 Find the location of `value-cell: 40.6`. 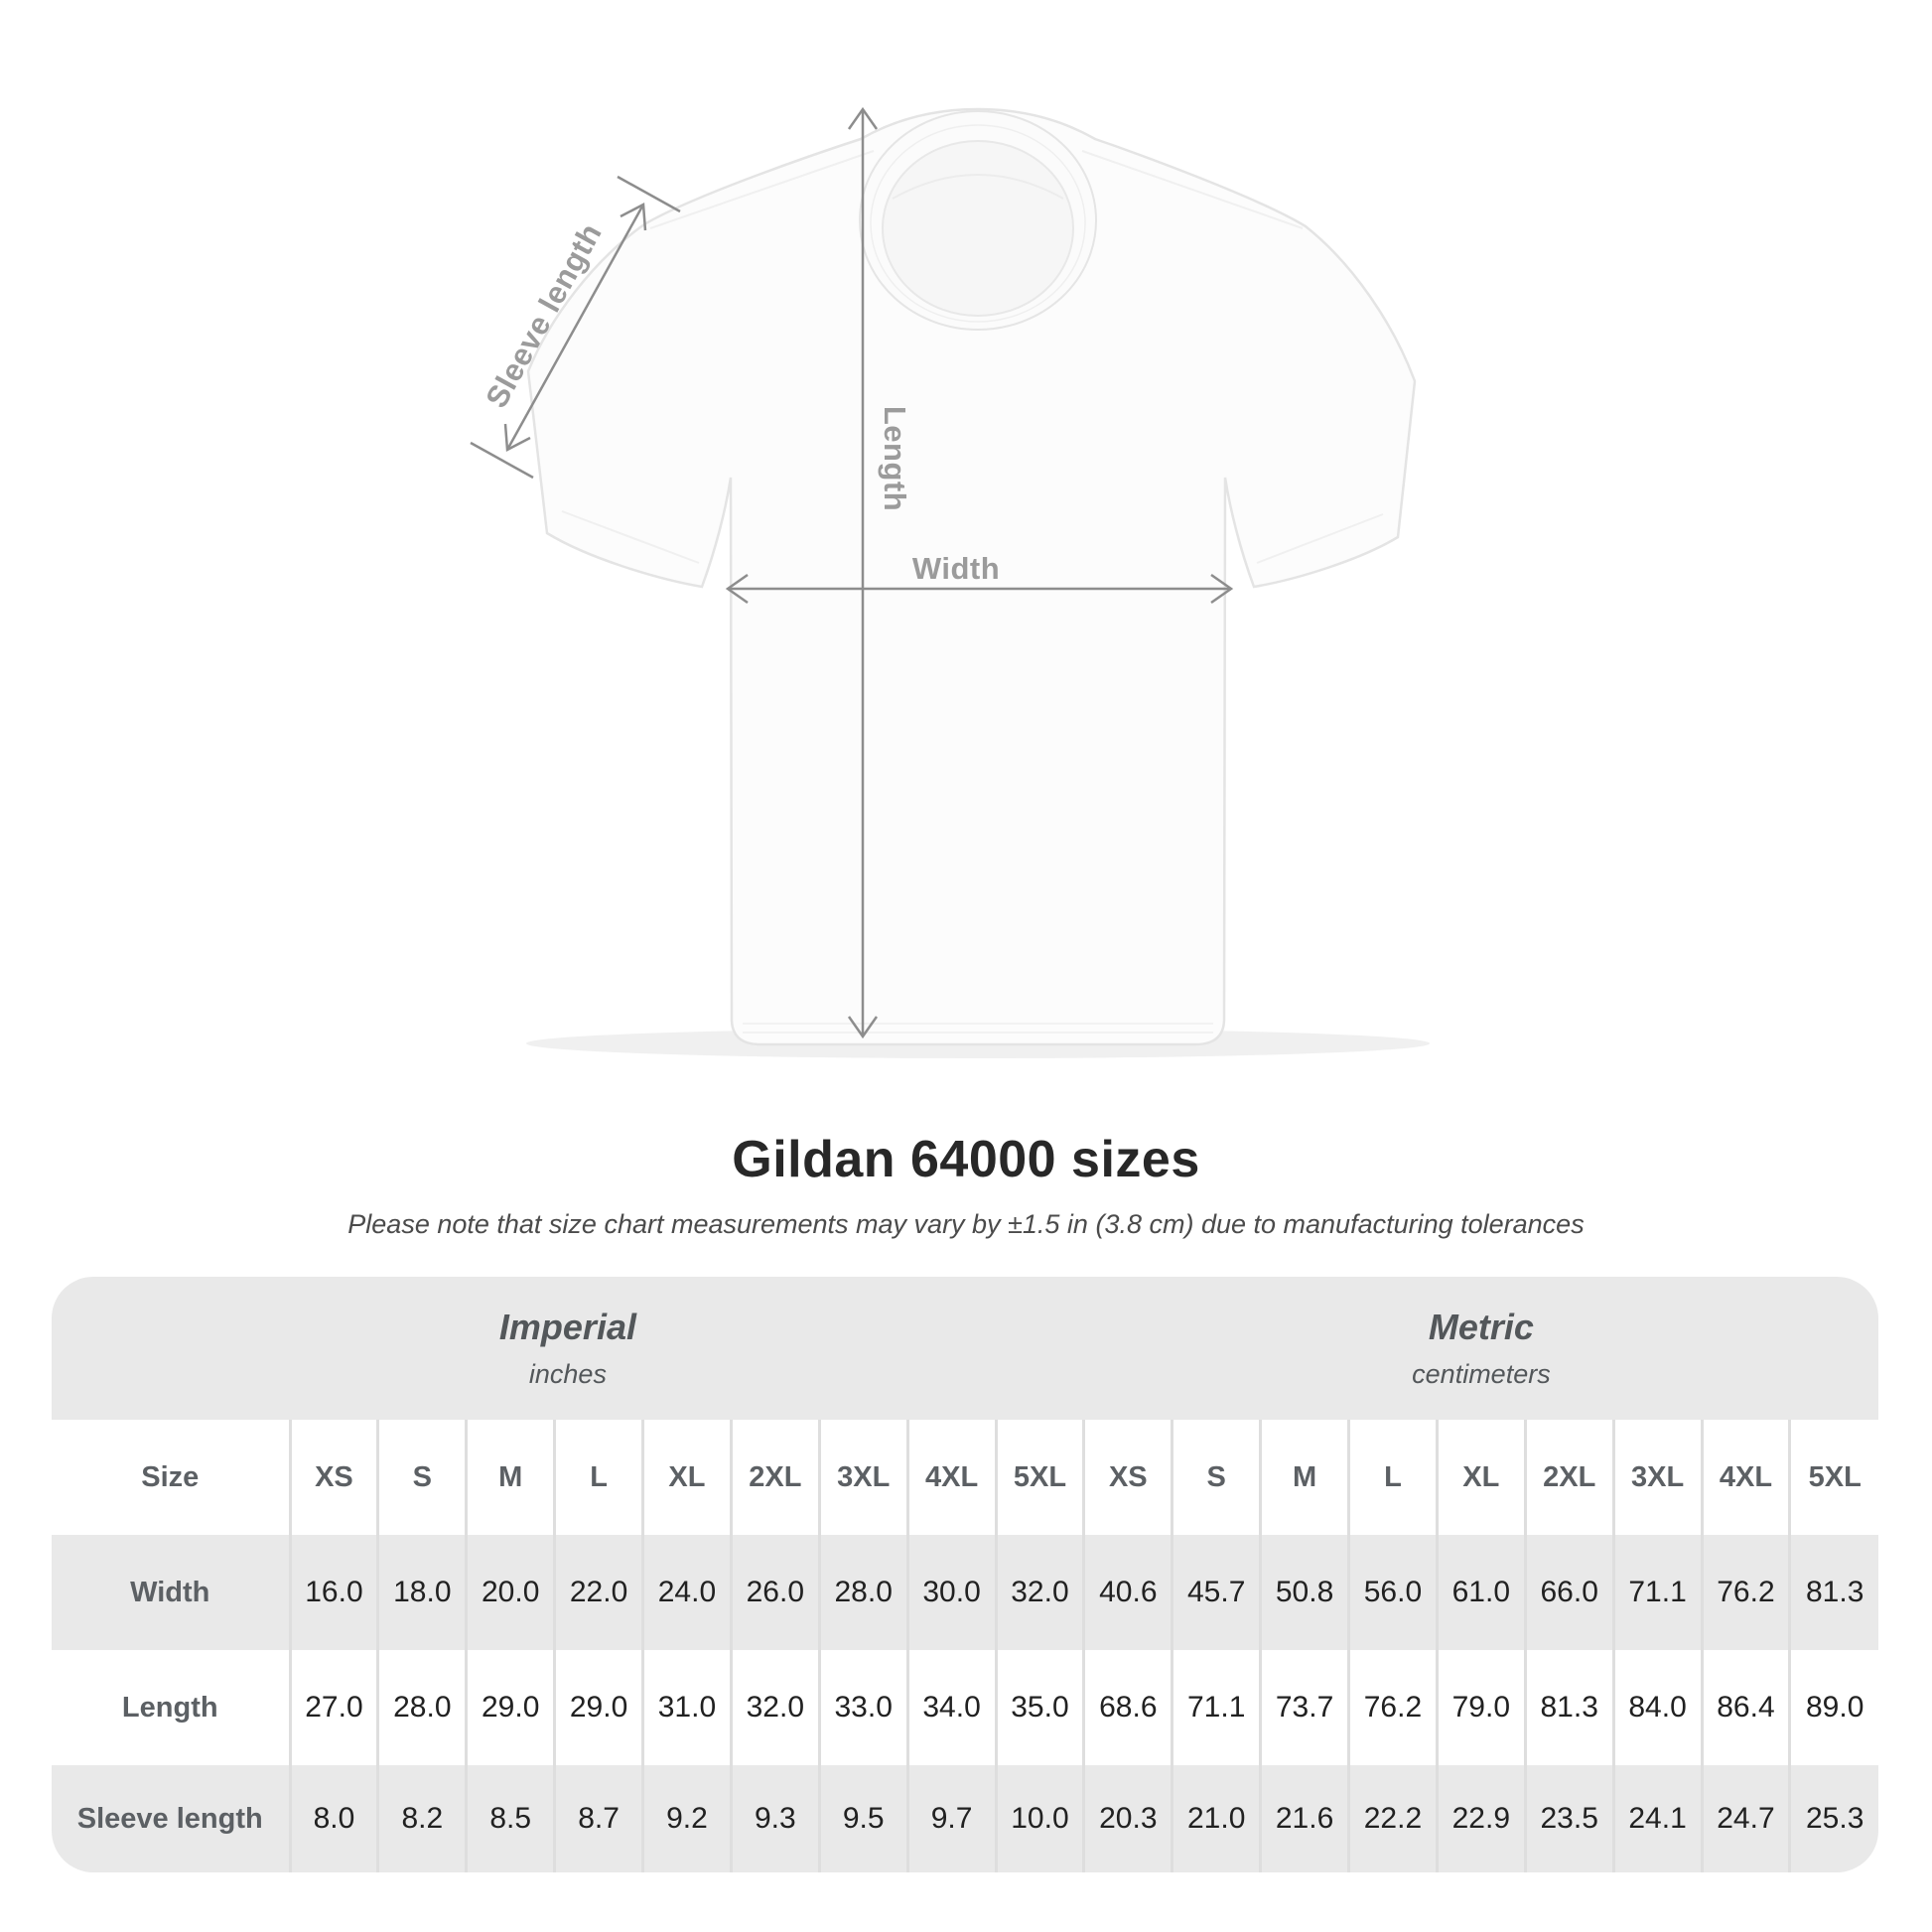

value-cell: 40.6 is located at coordinates (1127, 1592).